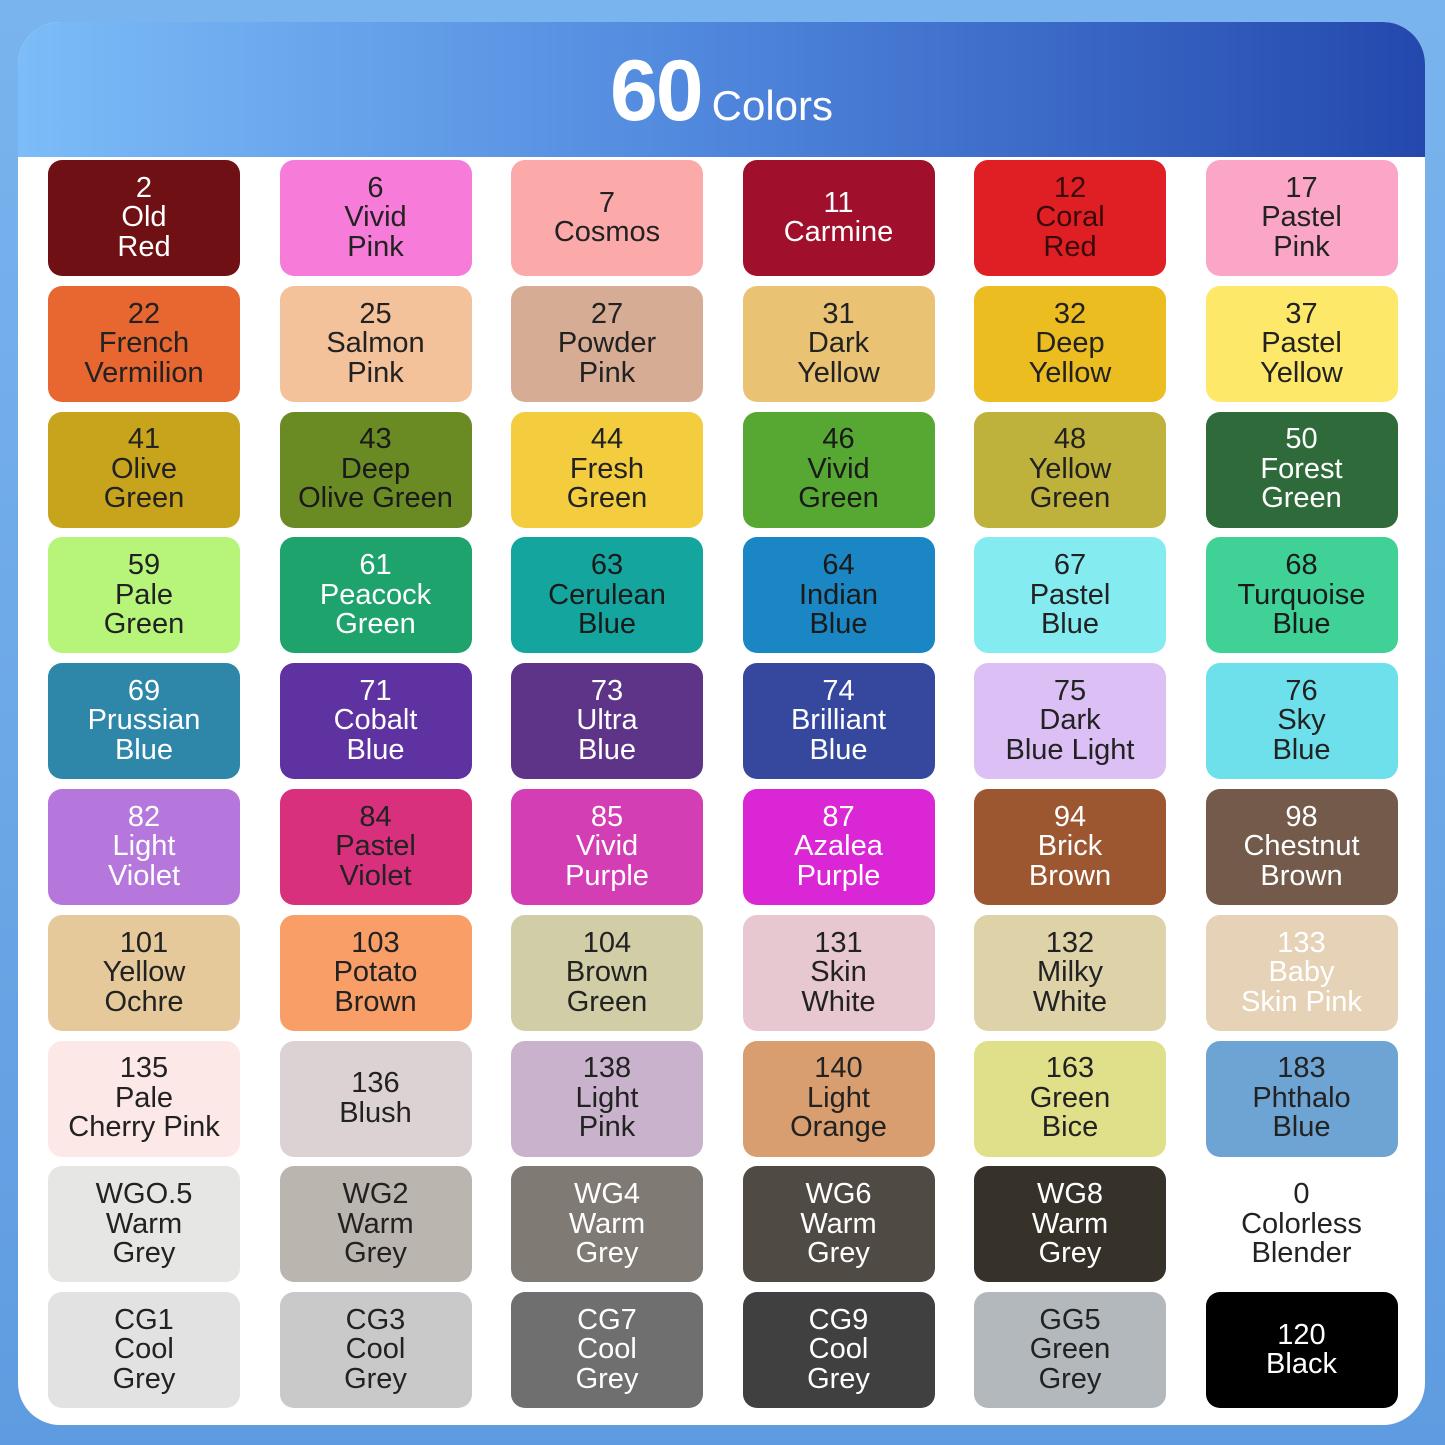 The width and height of the screenshot is (1445, 1445). I want to click on color-swatch: 133 Baby Skin Pink, so click(1301, 972).